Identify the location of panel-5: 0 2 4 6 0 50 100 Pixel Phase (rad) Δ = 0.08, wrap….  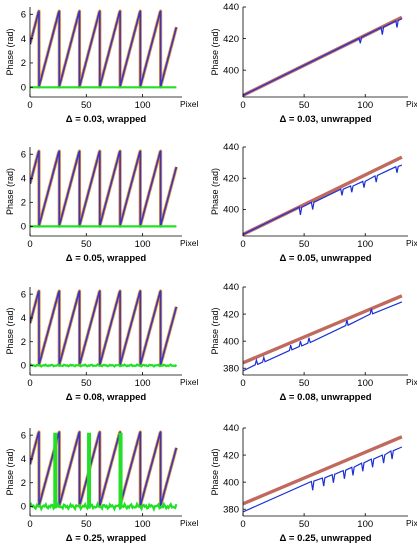
(102, 345).